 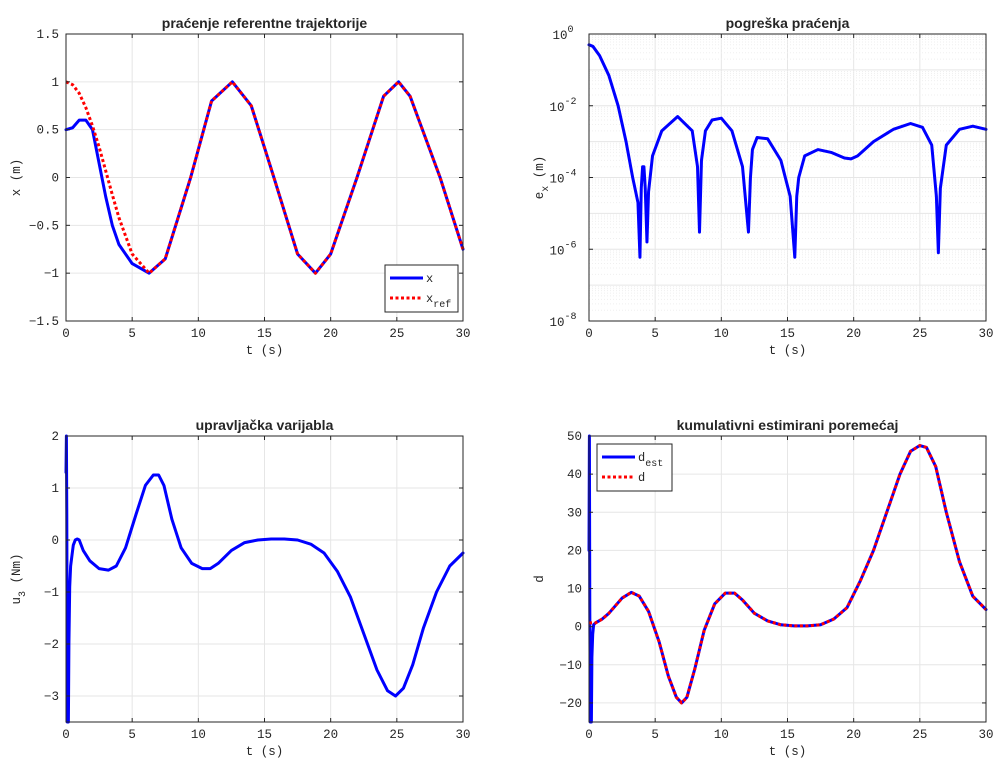 What do you see at coordinates (542, 178) in the screenshot?
I see `error-ylabel: ex (m)` at bounding box center [542, 178].